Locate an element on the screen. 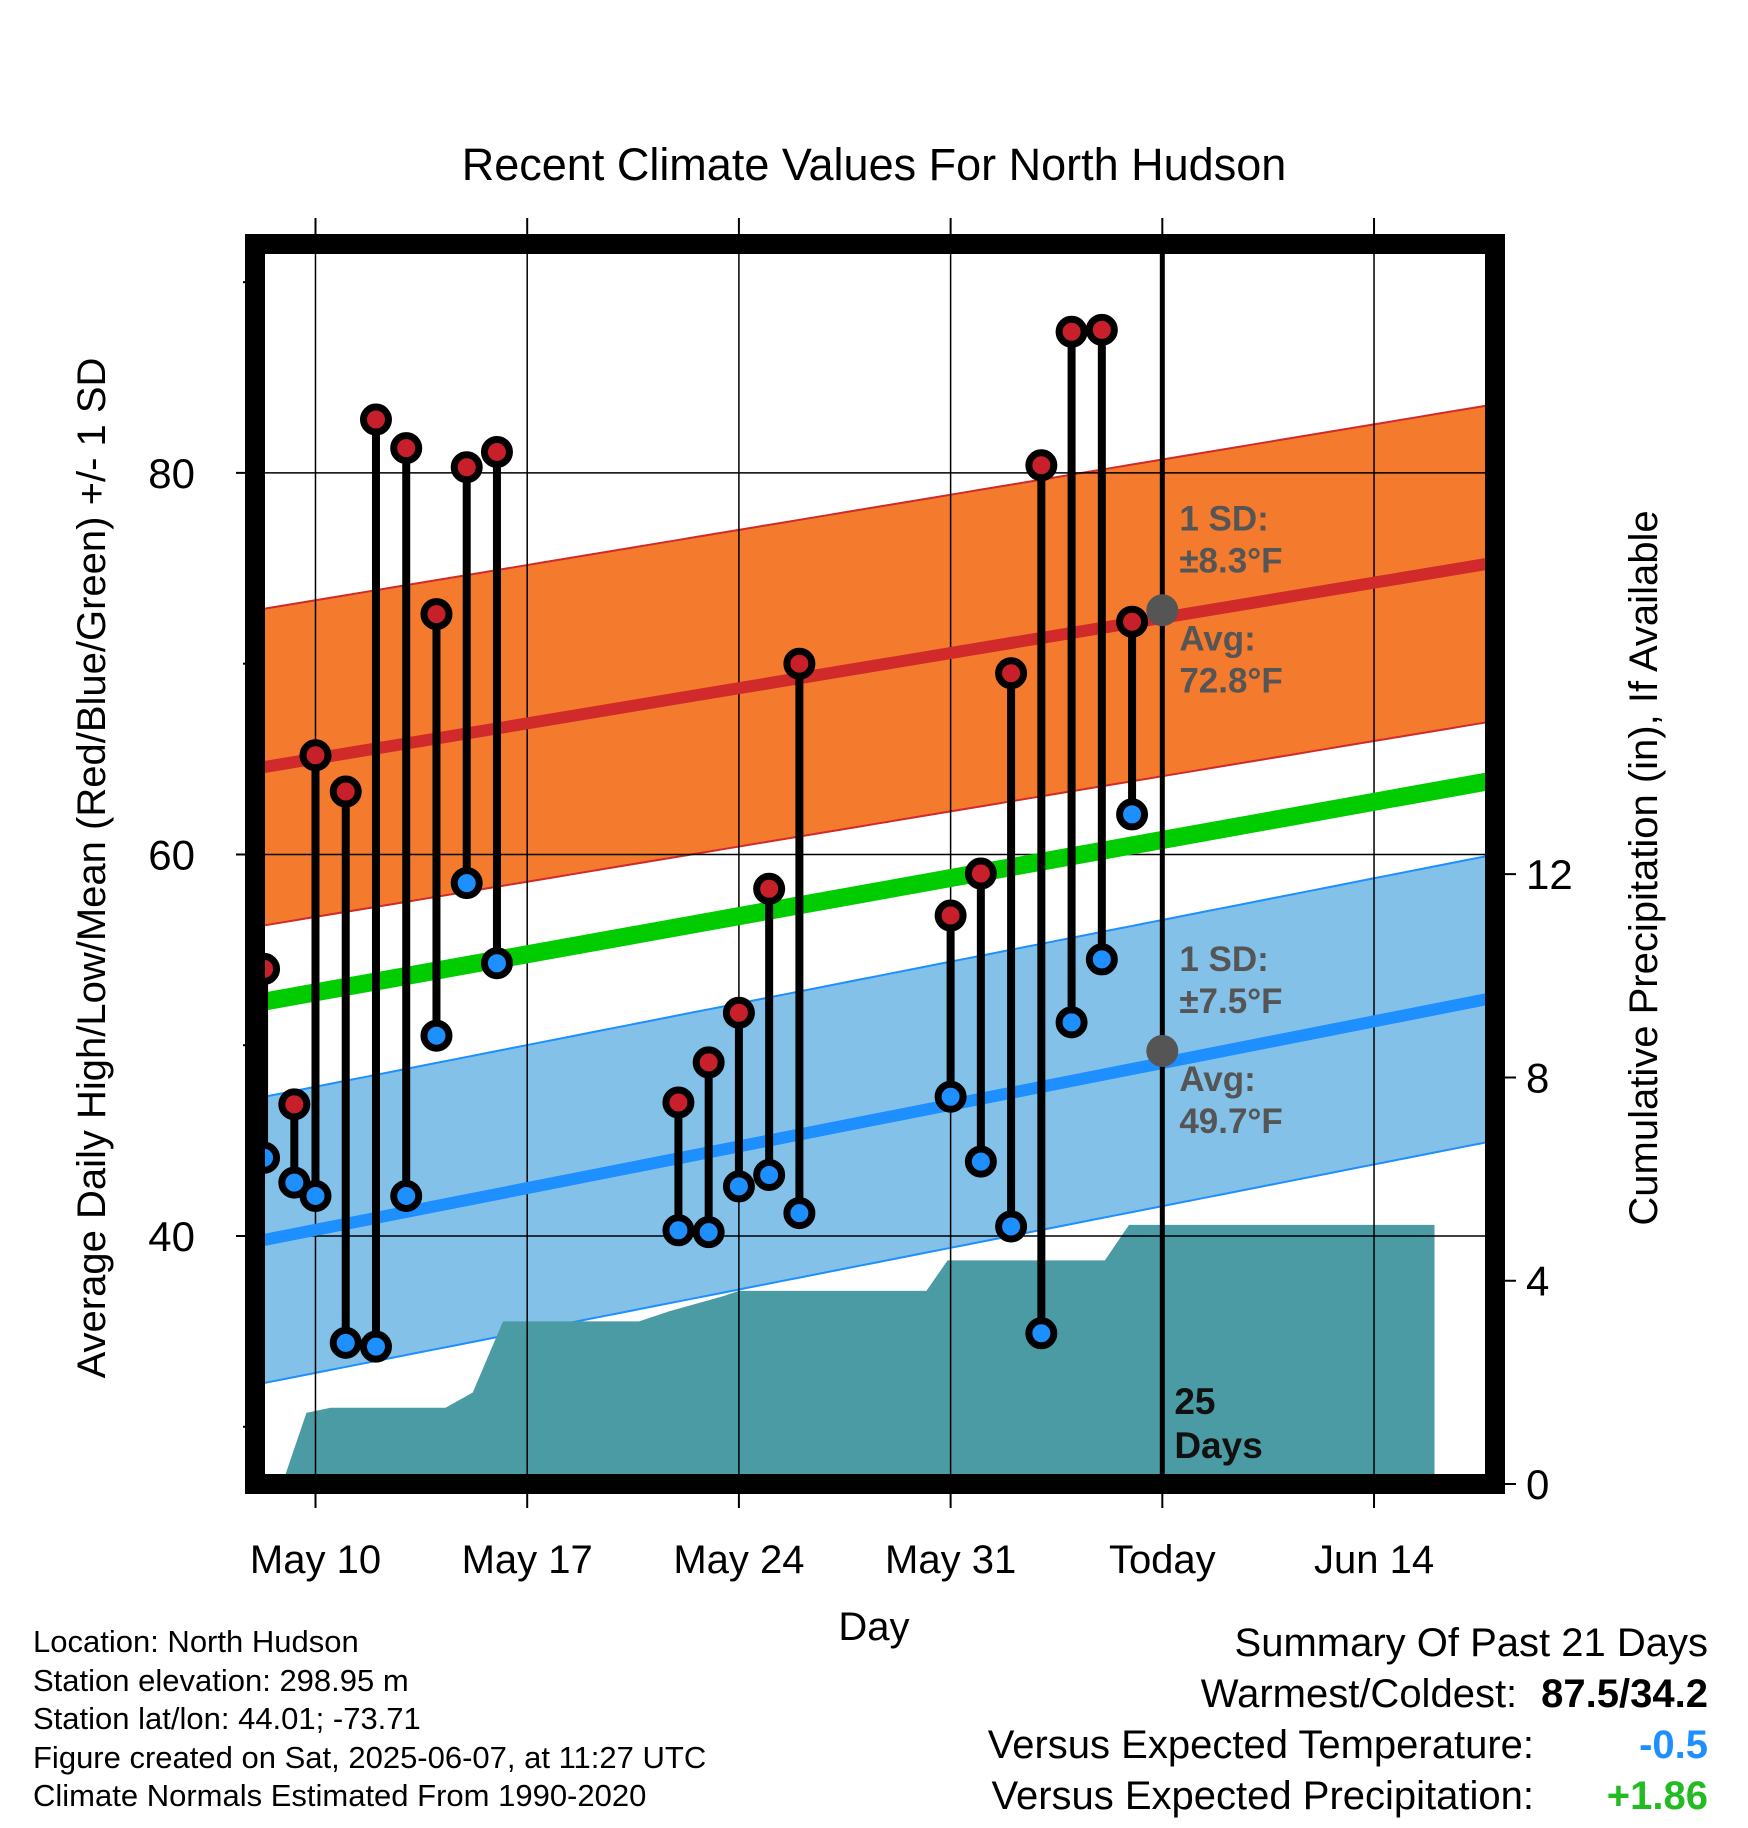 The image size is (1748, 1828). y2-tick-label: 0 is located at coordinates (1537, 1484).